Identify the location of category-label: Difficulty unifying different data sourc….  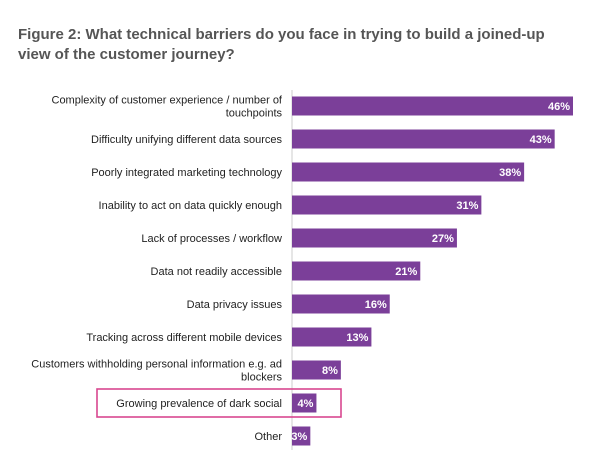
(186, 140).